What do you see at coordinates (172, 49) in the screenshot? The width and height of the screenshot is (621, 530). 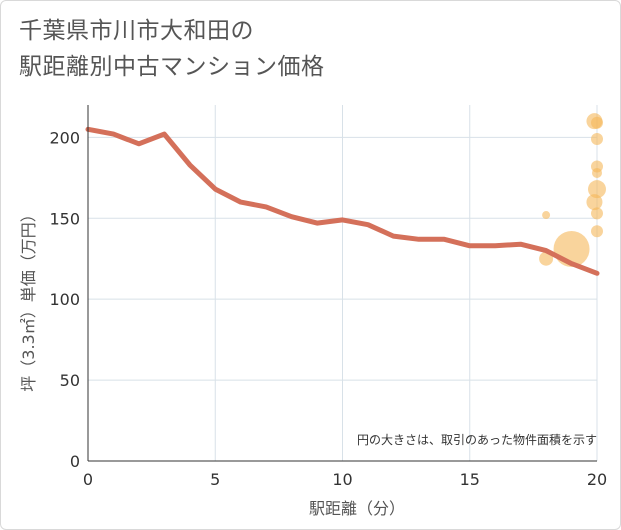 I see `chart-title: 千葉県市川市大和田の 駅距離別中古マンション価格` at bounding box center [172, 49].